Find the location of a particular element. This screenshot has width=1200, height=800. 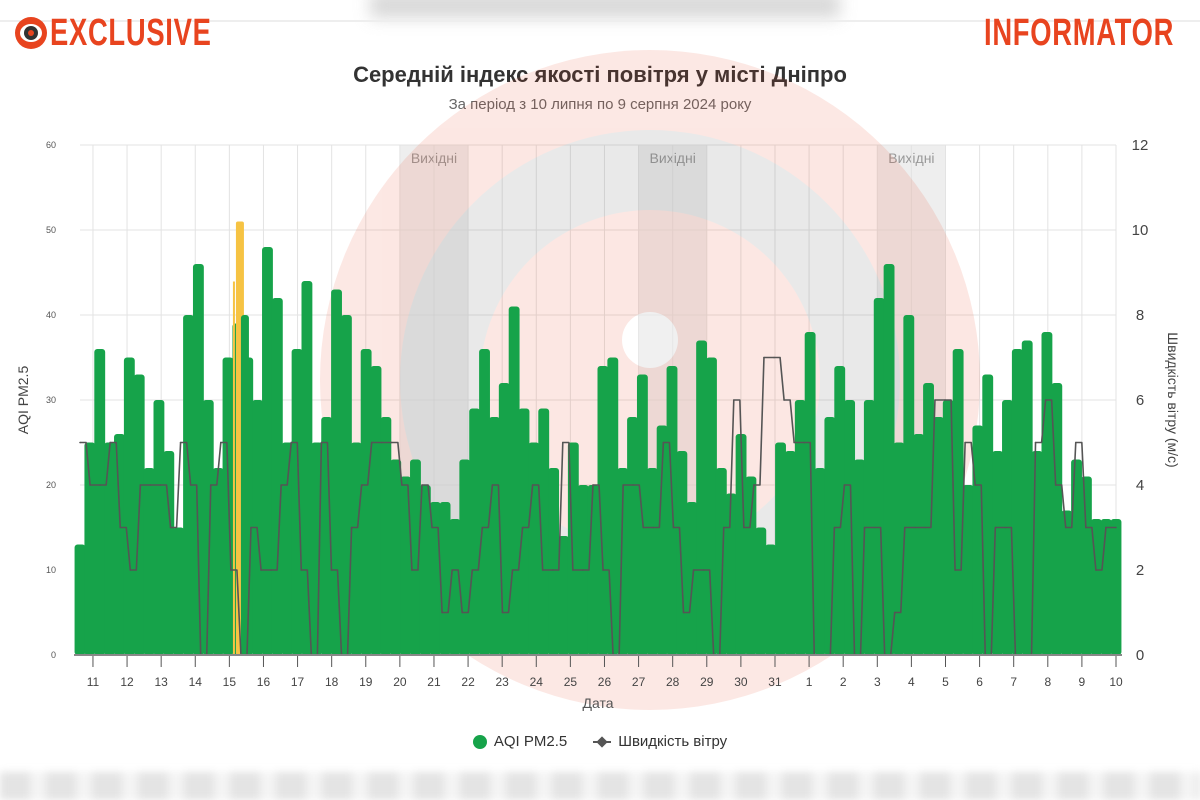

y2-tick-label: 0 is located at coordinates (1140, 655).